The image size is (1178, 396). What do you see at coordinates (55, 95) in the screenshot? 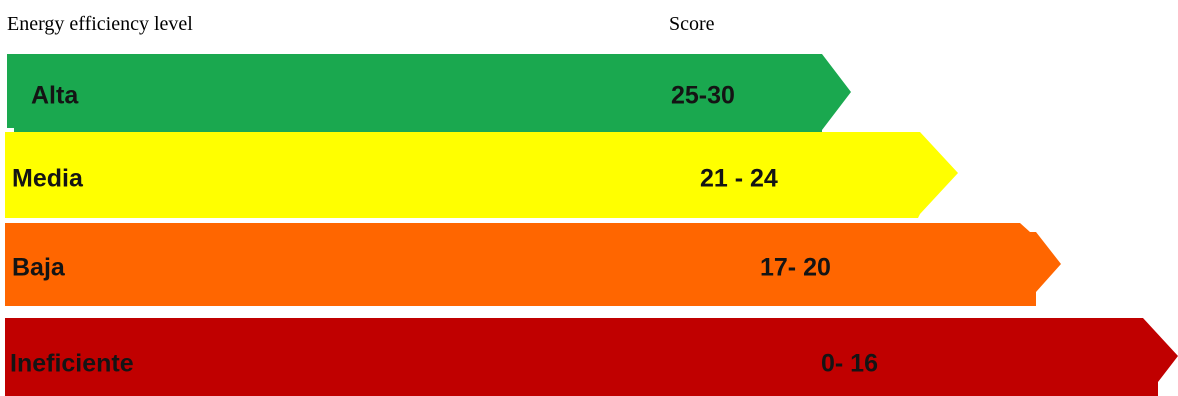
I see `band-level-label: Alta` at bounding box center [55, 95].